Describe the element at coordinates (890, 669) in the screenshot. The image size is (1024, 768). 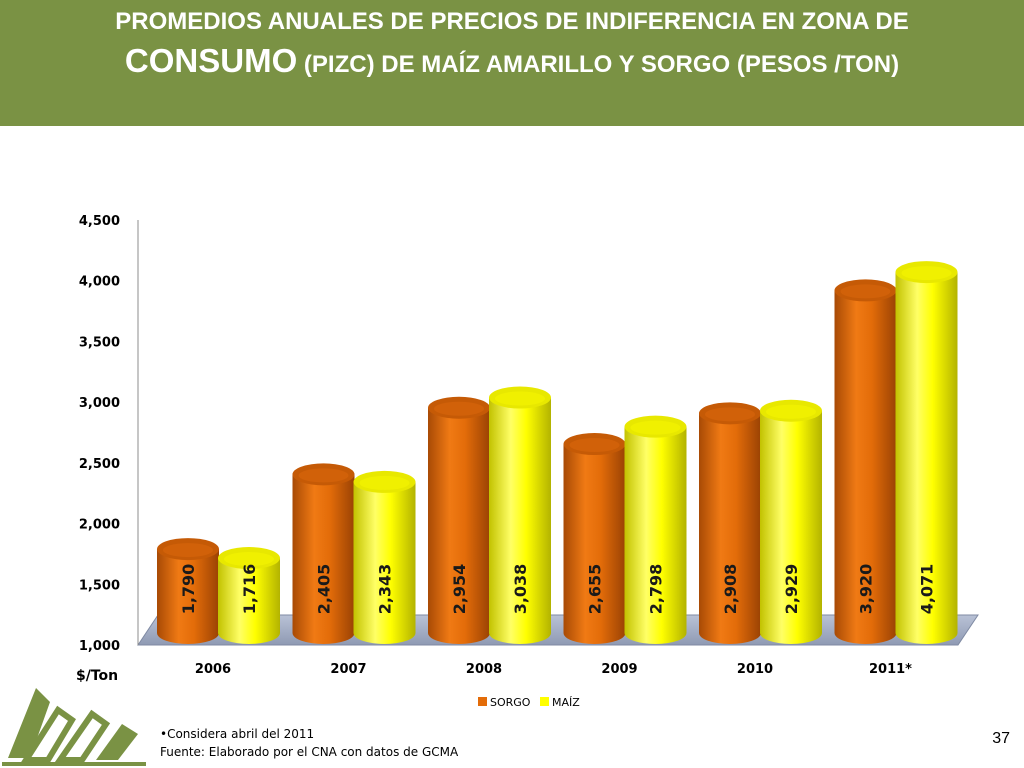
I see `x-tick-label: 2011*` at that location.